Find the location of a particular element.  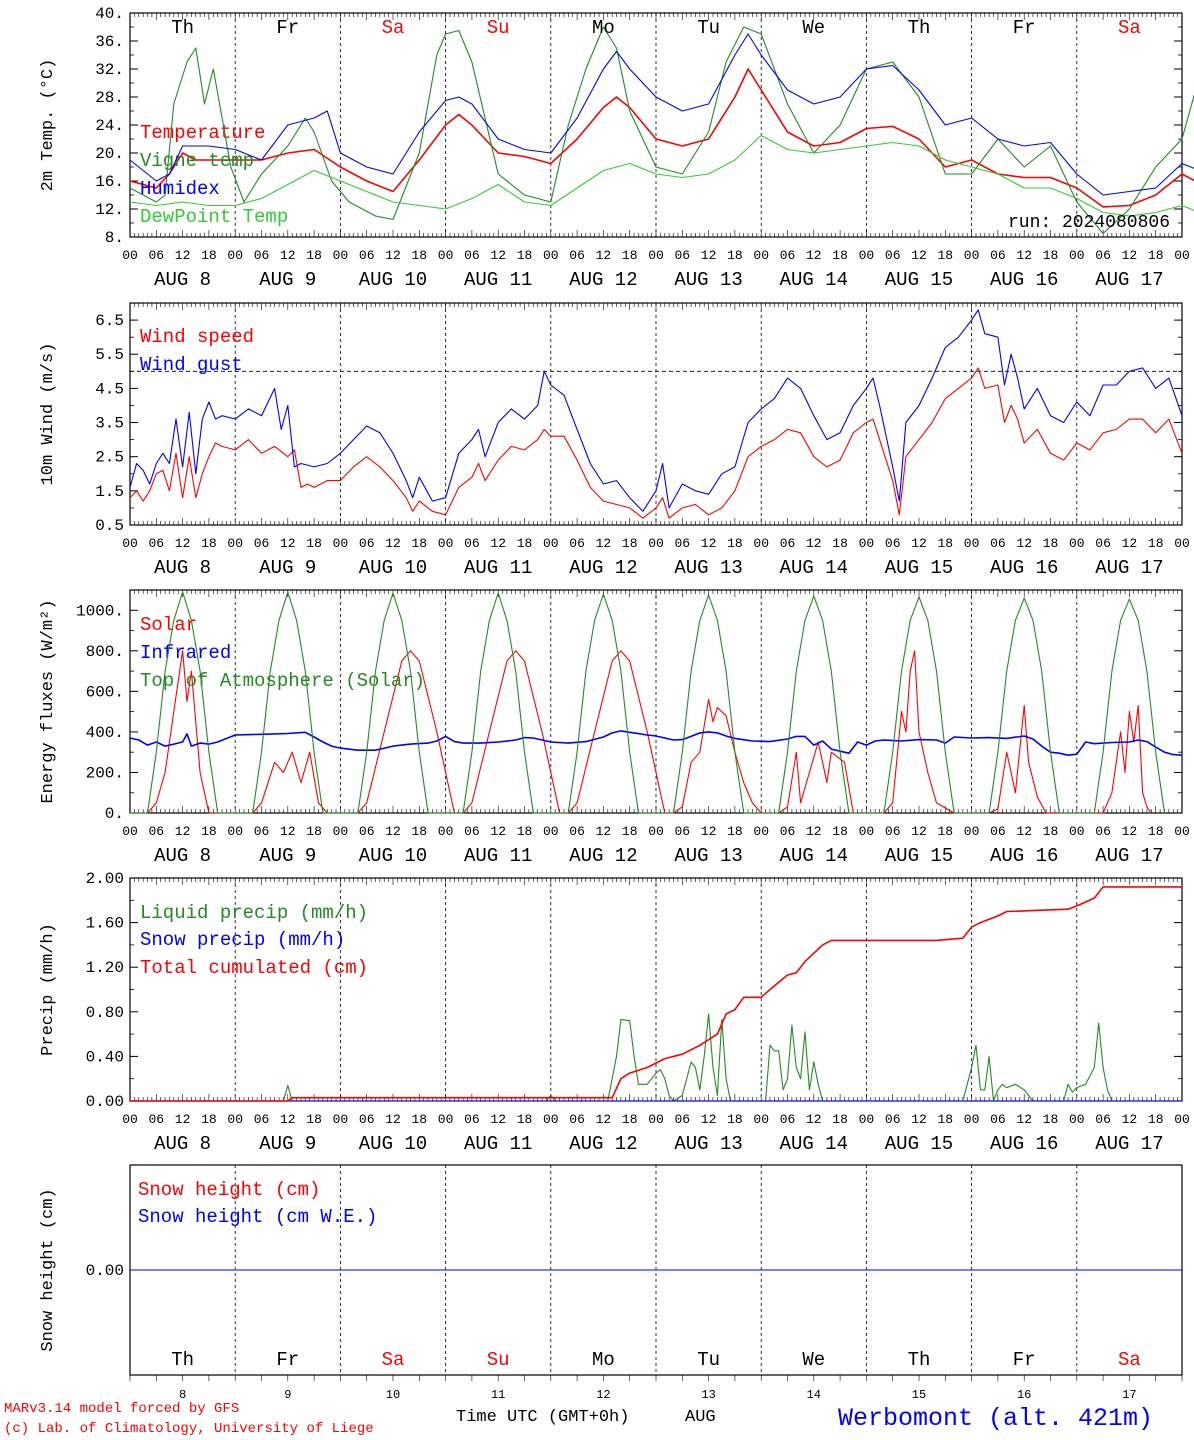

y-tick-label: 0.80 is located at coordinates (105, 1013).